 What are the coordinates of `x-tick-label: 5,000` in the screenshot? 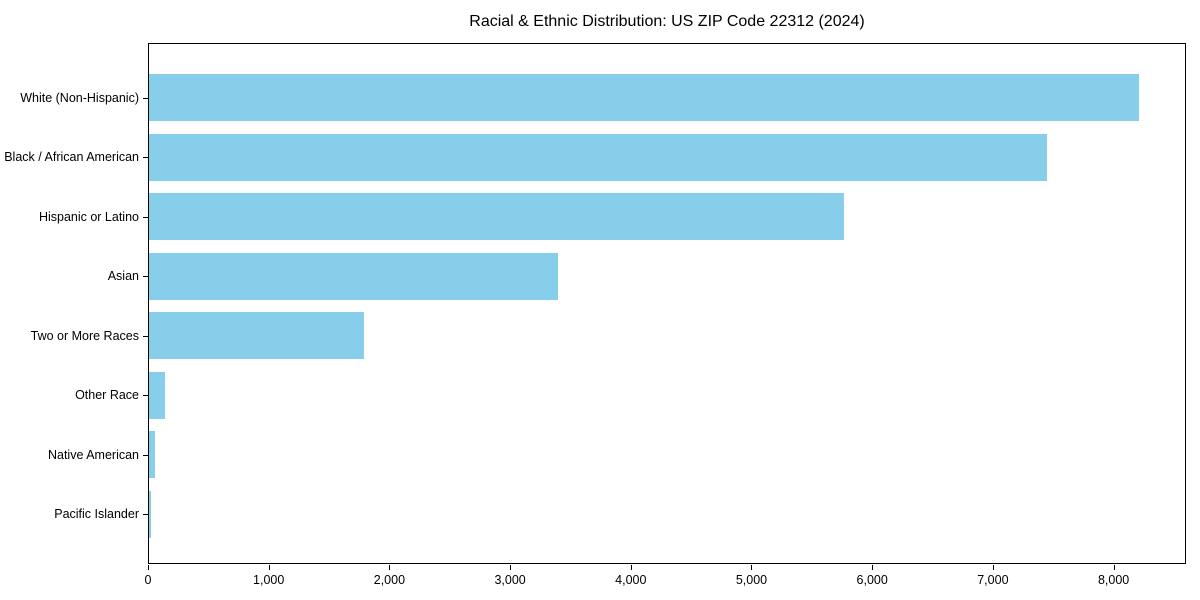 It's located at (751, 580).